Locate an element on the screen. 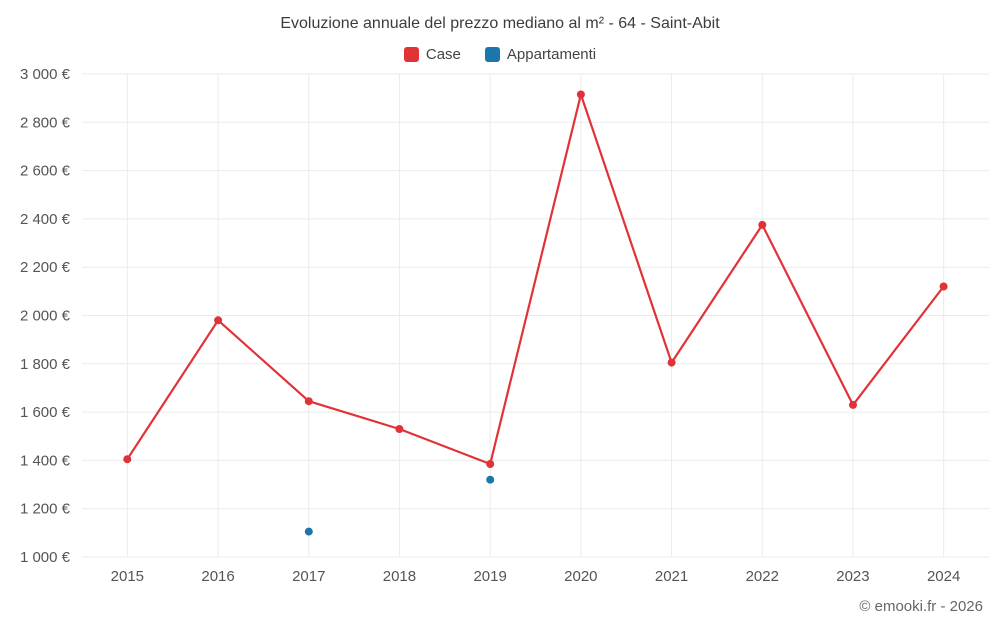  x-axis-tick-label: 2015 is located at coordinates (127, 576).